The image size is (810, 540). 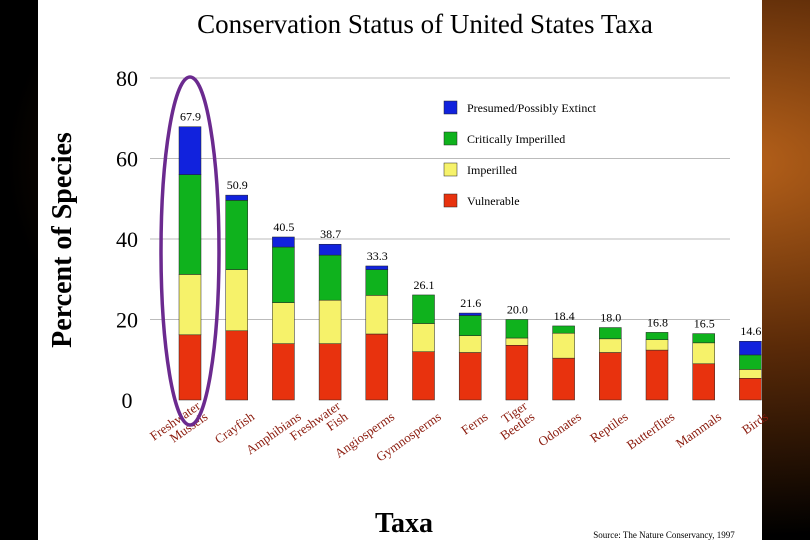 What do you see at coordinates (532, 108) in the screenshot?
I see `legend-label: Presumed/Possibly Extinct` at bounding box center [532, 108].